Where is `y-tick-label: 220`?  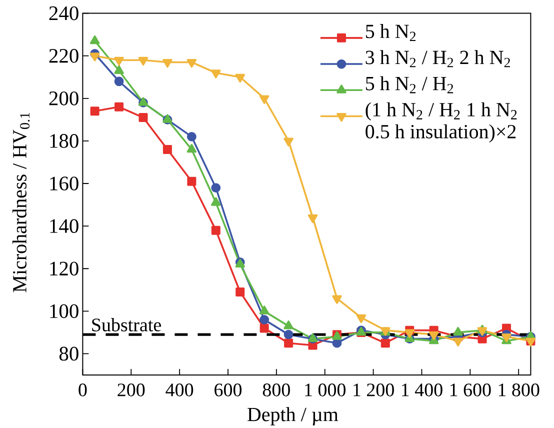
y-tick-label: 220 is located at coordinates (63, 55).